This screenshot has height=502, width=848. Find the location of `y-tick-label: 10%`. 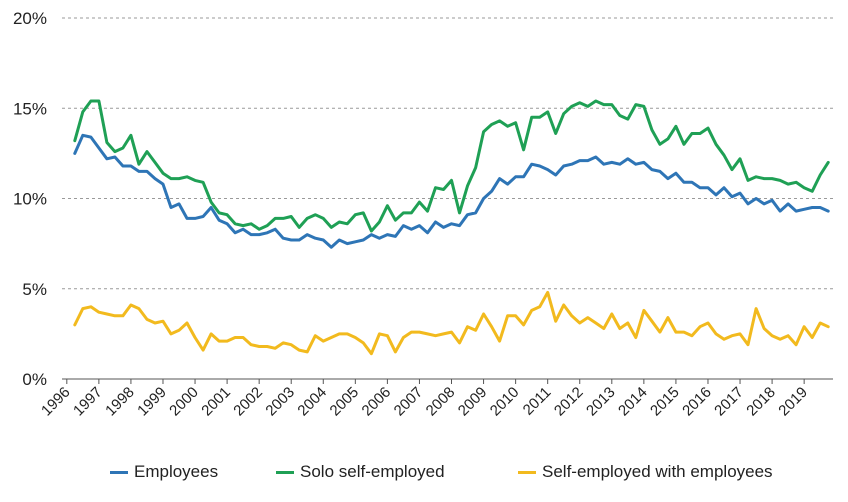

y-tick-label: 10% is located at coordinates (30, 199).